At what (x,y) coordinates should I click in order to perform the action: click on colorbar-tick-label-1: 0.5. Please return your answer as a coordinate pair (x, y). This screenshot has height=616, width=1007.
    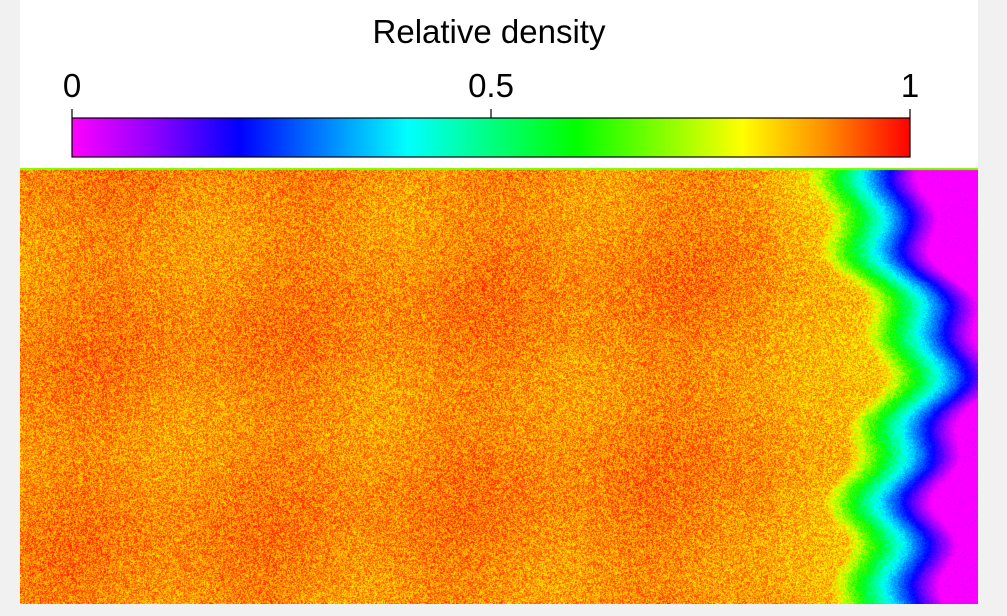
    Looking at the image, I should click on (491, 85).